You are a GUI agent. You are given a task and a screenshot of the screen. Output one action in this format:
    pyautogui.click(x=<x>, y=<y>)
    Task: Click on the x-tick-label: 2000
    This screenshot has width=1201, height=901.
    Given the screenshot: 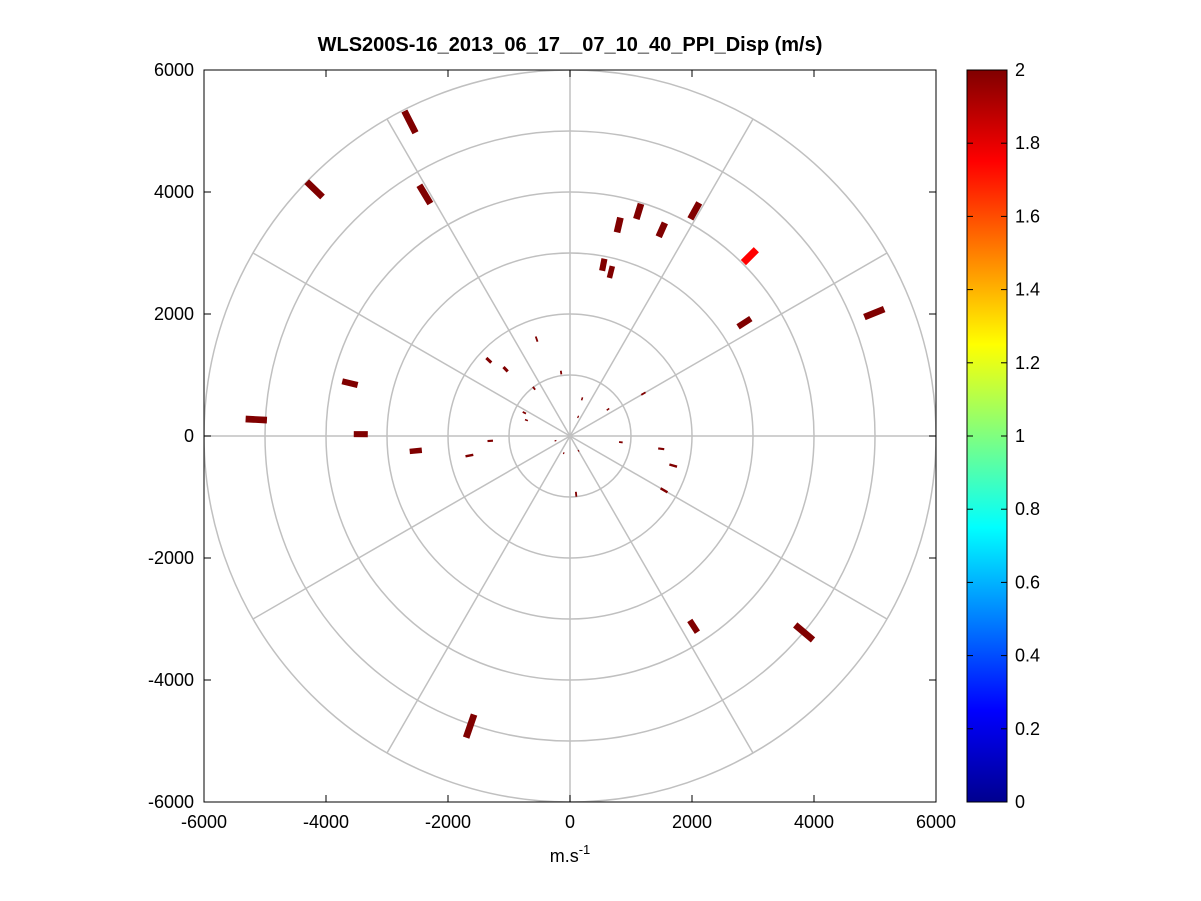 What is the action you would take?
    pyautogui.click(x=692, y=822)
    